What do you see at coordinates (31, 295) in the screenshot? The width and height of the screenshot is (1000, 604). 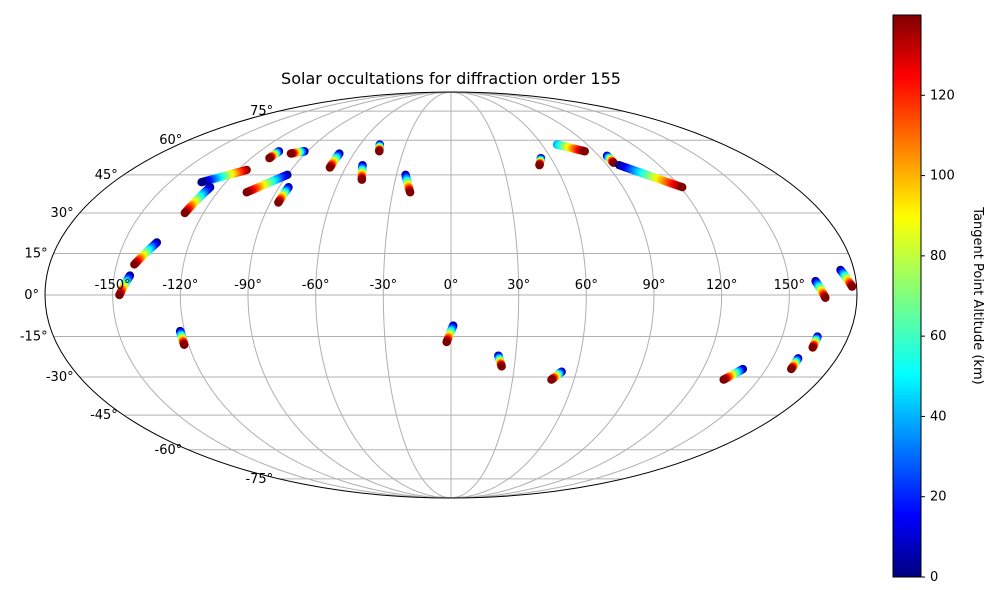 I see `latitude-tick-label: 0°` at bounding box center [31, 295].